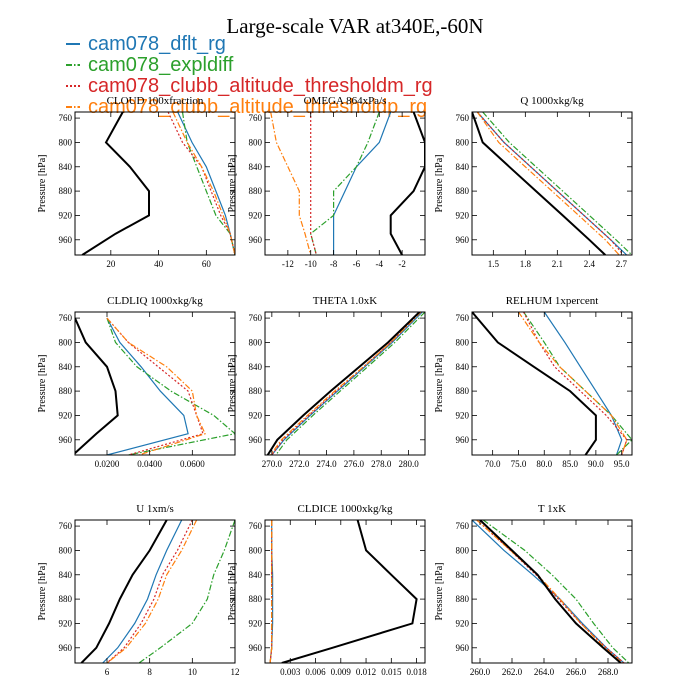 The image size is (700, 700). What do you see at coordinates (345, 101) in the screenshot?
I see `panel-title: OMEGA 864xPa/s` at bounding box center [345, 101].